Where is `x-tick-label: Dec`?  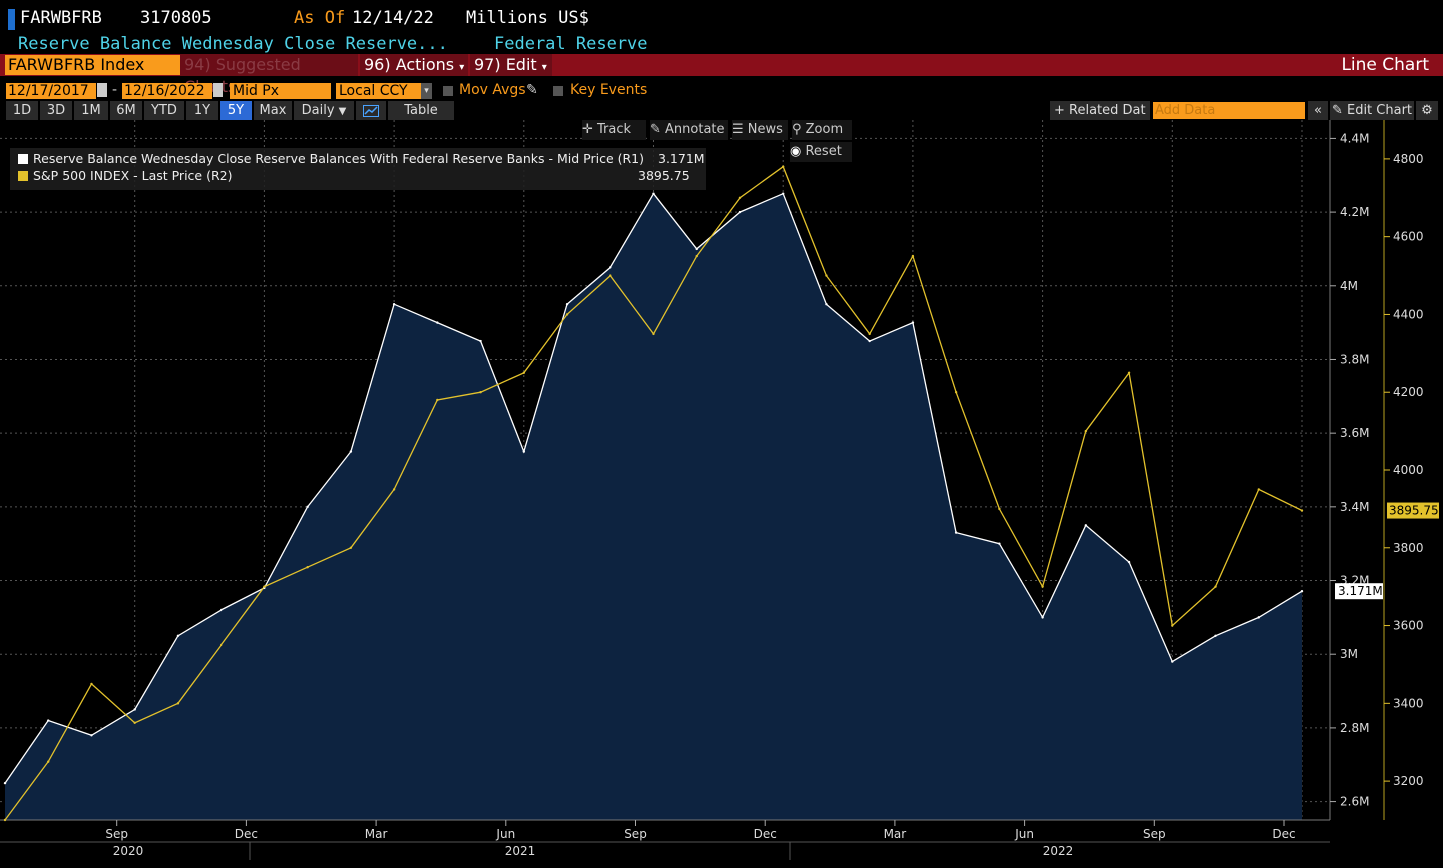 x-tick-label: Dec is located at coordinates (246, 834).